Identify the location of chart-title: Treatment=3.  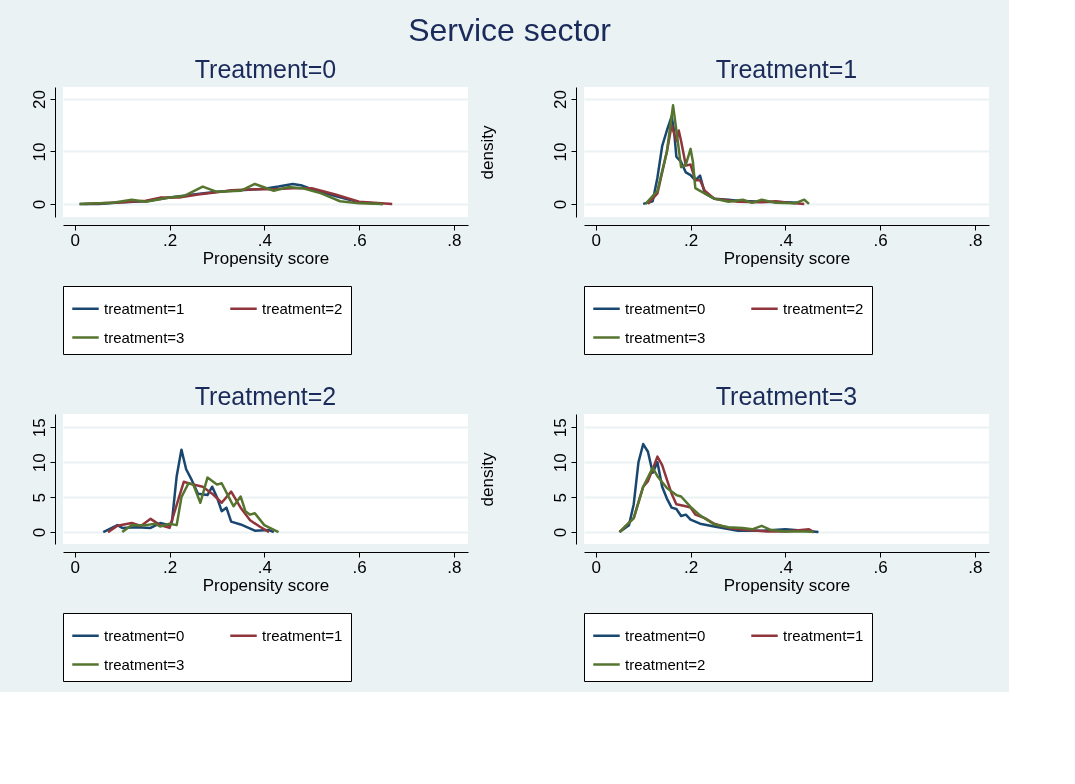
(786, 396).